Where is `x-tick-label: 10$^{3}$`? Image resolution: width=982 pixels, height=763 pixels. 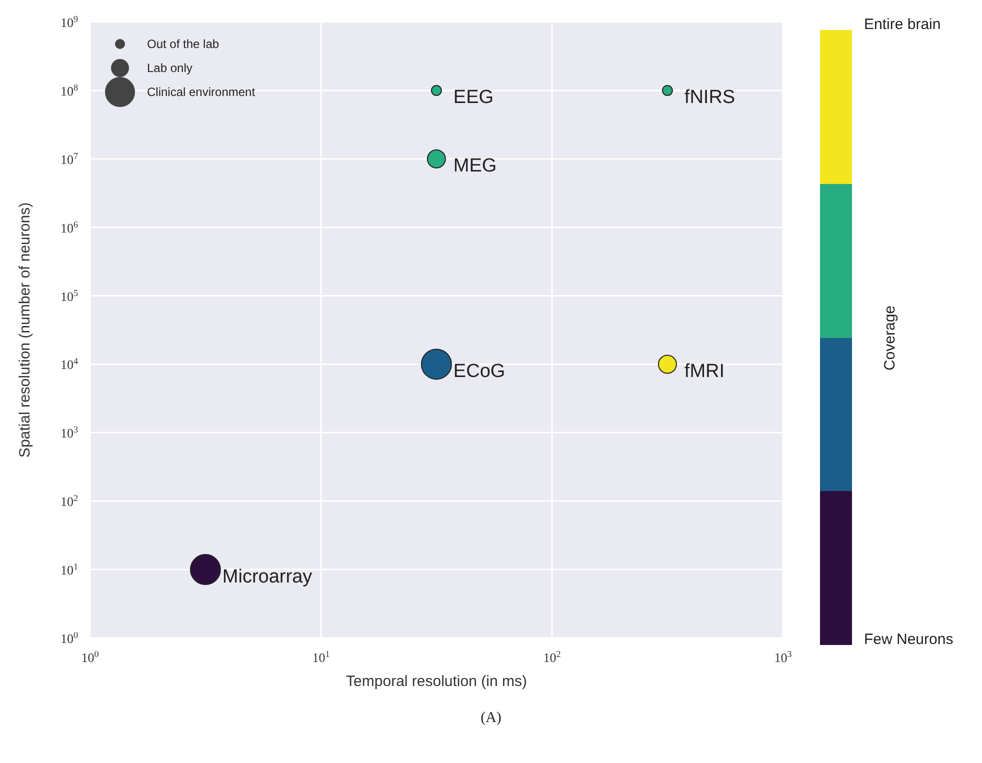 x-tick-label: 10$^{3}$ is located at coordinates (783, 657).